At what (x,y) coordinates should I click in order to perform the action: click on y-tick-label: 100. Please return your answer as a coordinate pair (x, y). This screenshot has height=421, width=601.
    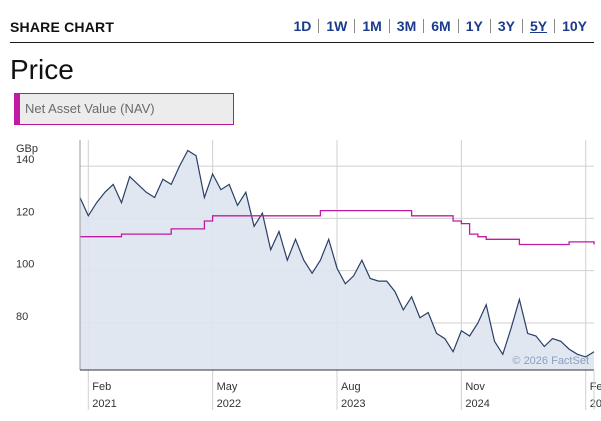
    Looking at the image, I should click on (25, 265).